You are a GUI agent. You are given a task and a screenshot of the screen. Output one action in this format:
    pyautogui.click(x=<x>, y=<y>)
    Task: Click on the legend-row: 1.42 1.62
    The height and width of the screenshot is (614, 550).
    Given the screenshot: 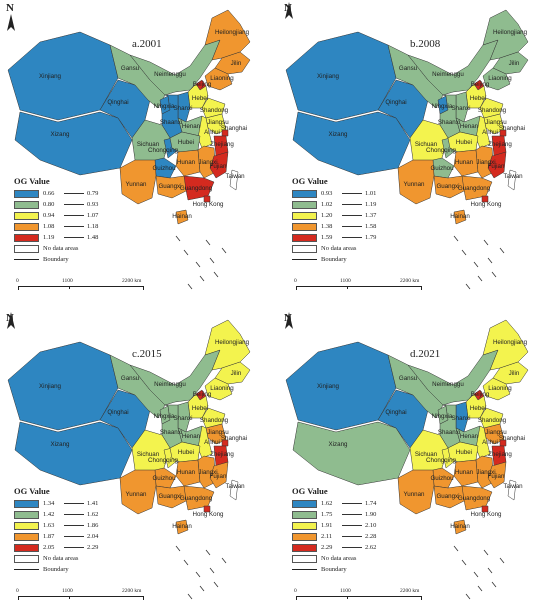 What is the action you would take?
    pyautogui.click(x=56, y=514)
    